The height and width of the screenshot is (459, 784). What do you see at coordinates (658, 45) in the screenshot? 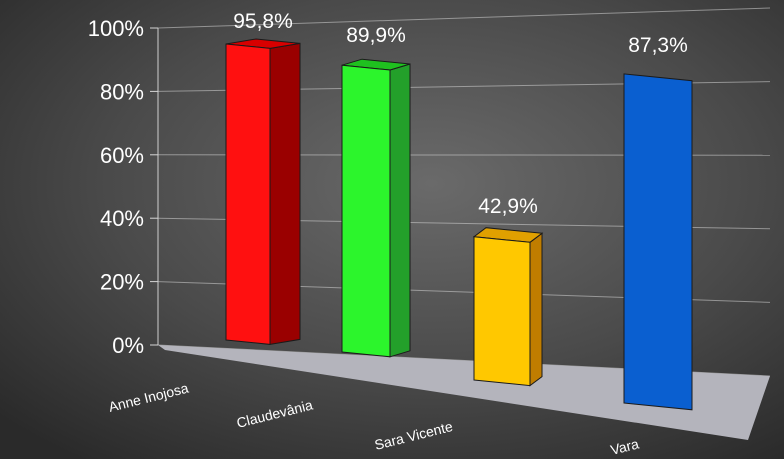
I see `data-label: 87,3%` at bounding box center [658, 45].